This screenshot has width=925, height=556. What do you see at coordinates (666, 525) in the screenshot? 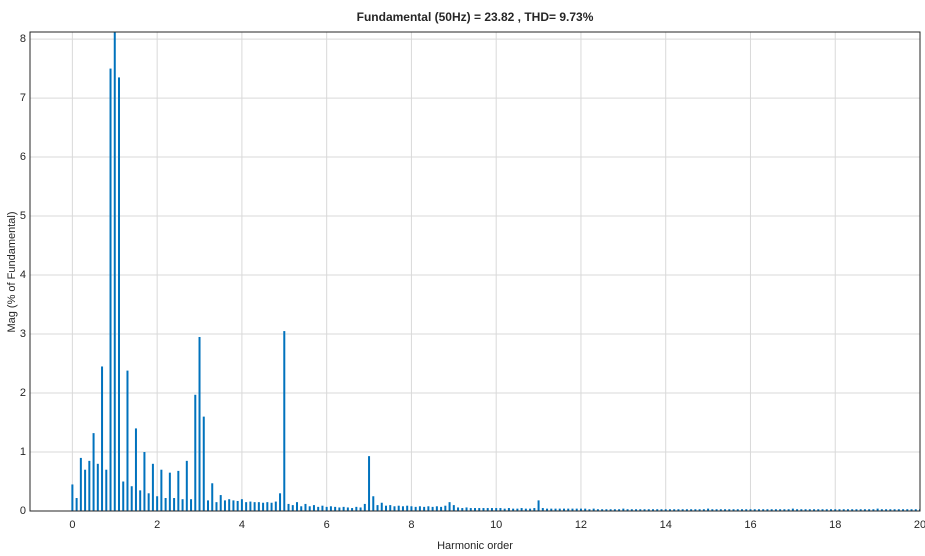
I see `x-tick-label: 14` at bounding box center [666, 525].